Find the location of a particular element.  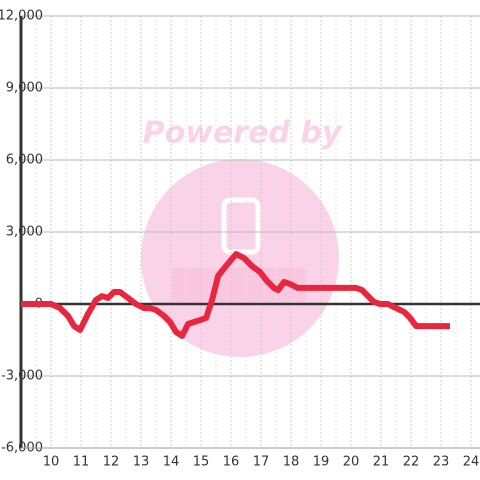

x-tick-label: 23 is located at coordinates (441, 462).